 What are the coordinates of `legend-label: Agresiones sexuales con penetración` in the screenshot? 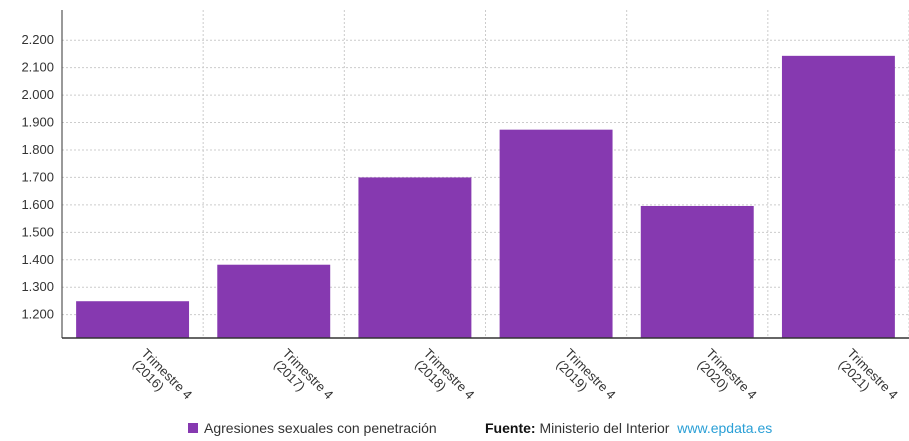 It's located at (320, 428).